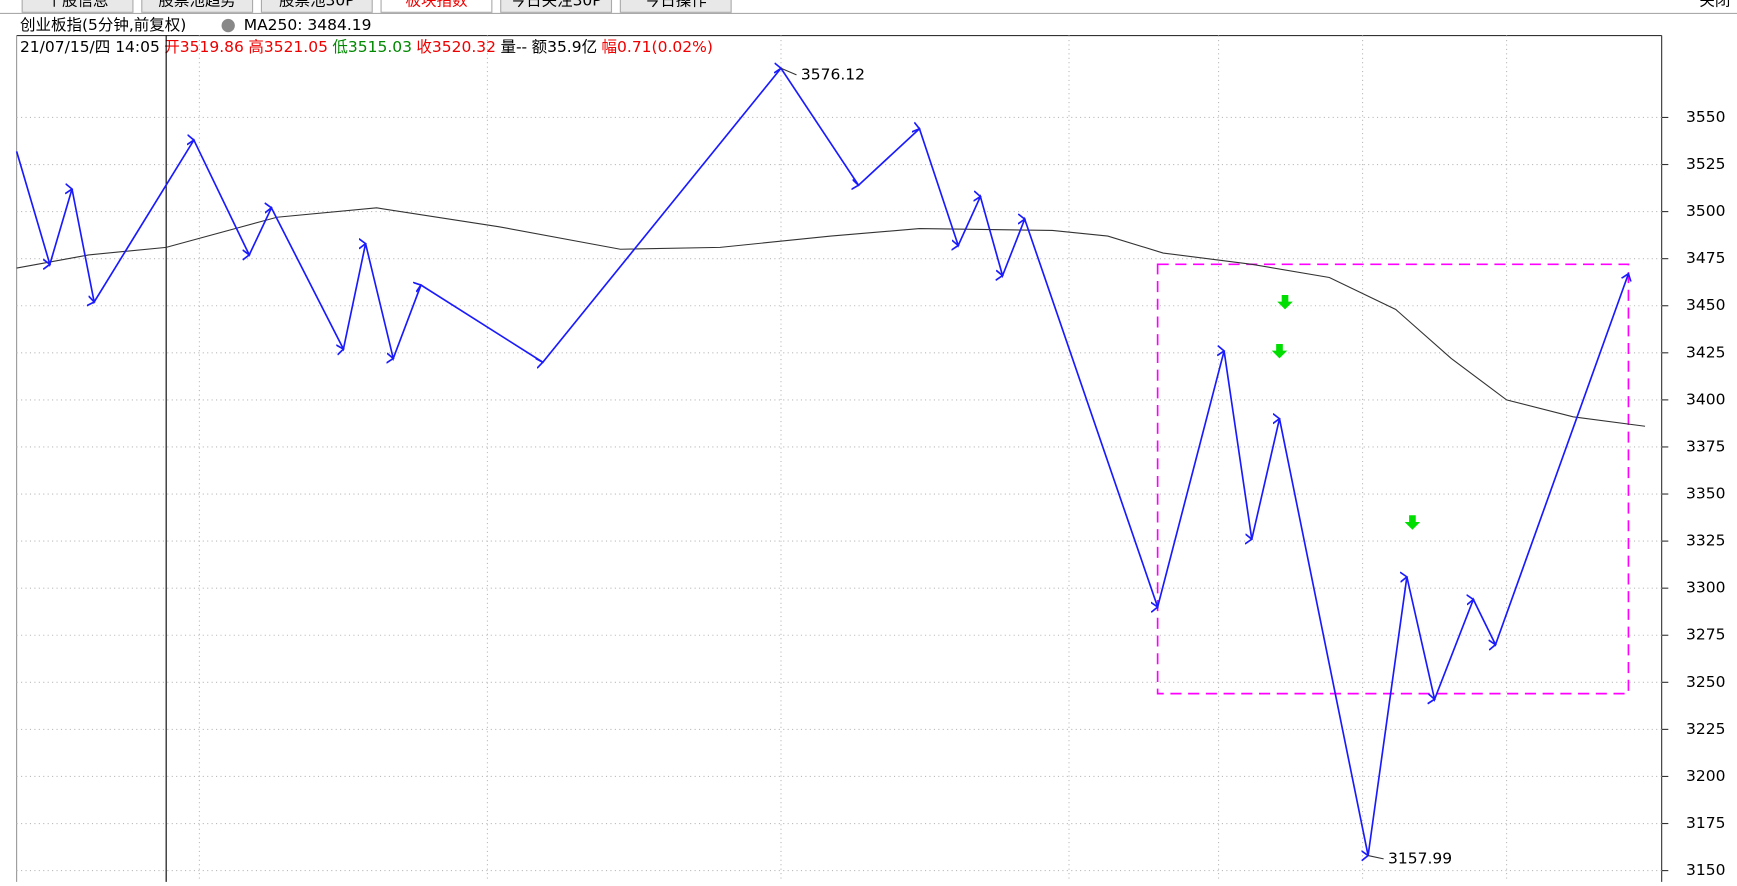  I want to click on y-tick-label: 3550, so click(1705, 117).